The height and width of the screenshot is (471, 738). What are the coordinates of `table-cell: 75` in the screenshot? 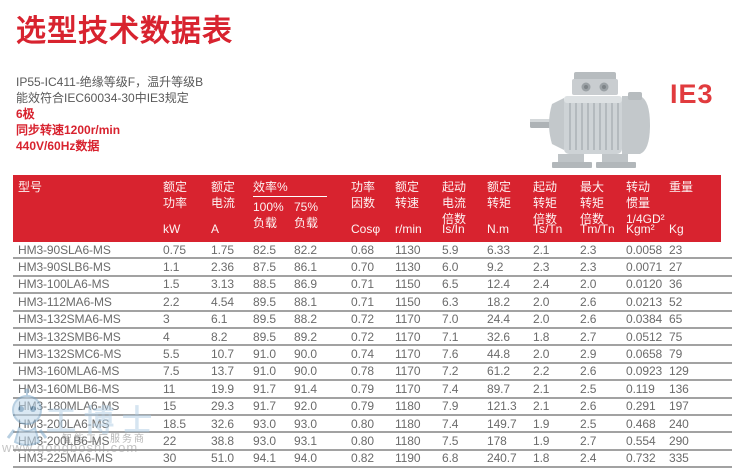 It's located at (676, 336).